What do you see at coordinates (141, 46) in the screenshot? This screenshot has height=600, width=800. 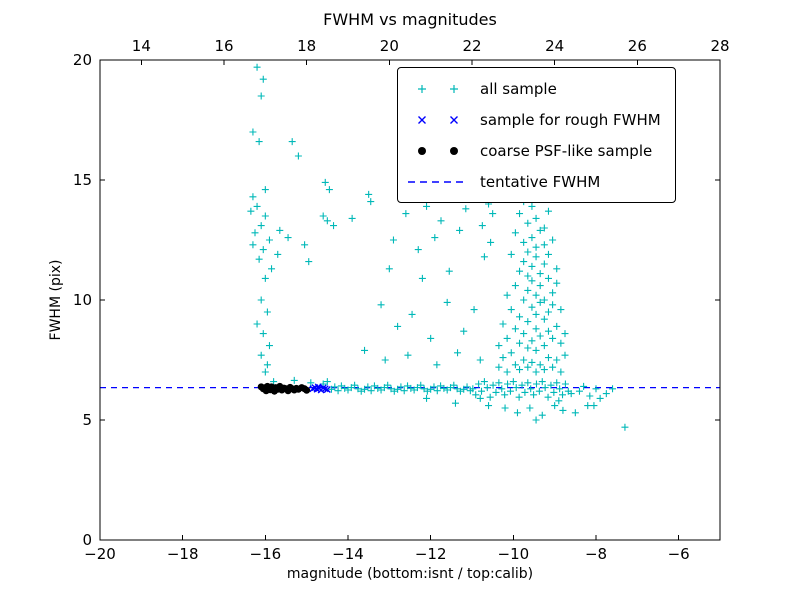 I see `svg-text: 14` at bounding box center [141, 46].